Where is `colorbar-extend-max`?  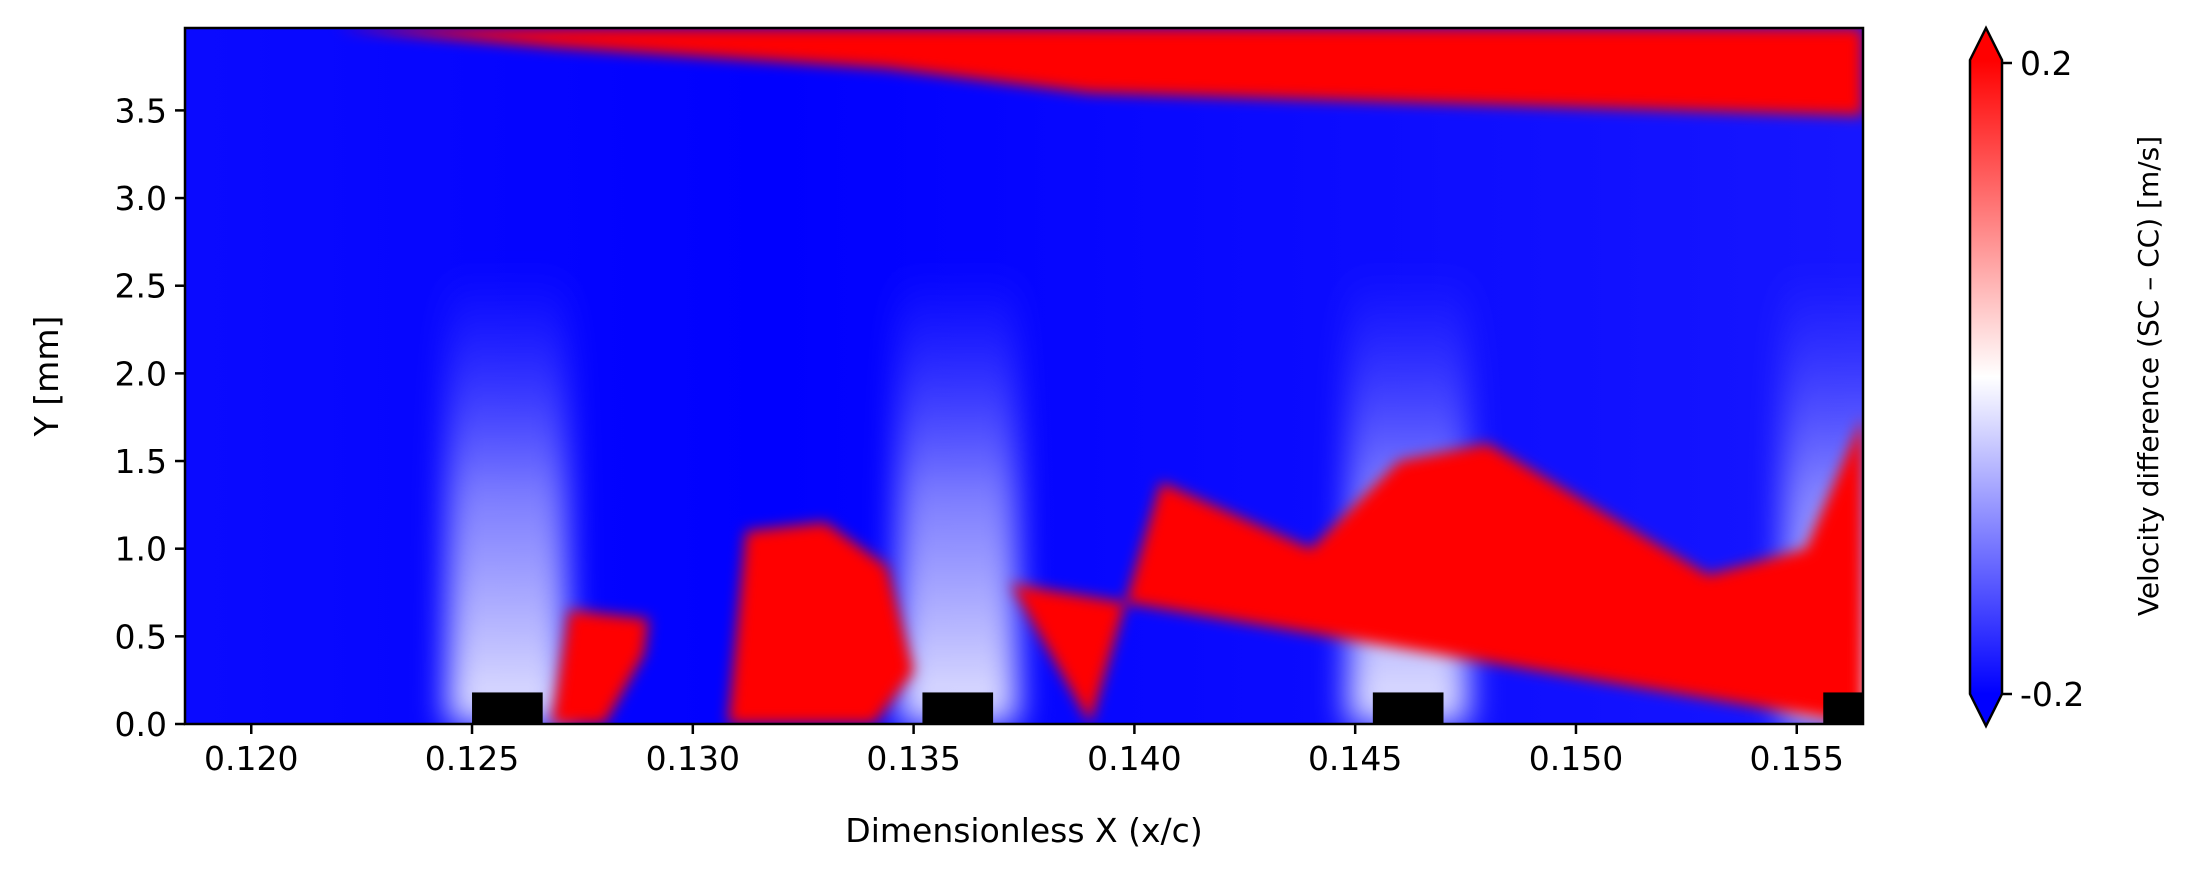
colorbar-extend-max is located at coordinates (1986, 44).